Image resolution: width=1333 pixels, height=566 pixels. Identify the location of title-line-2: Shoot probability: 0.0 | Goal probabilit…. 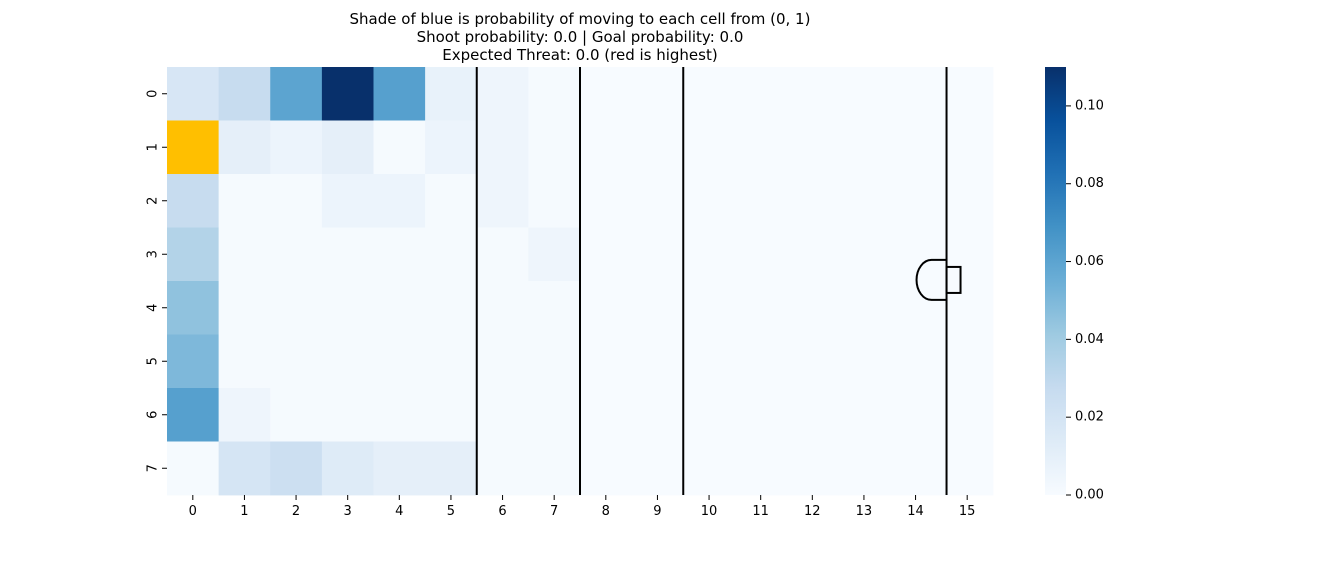
(580, 37).